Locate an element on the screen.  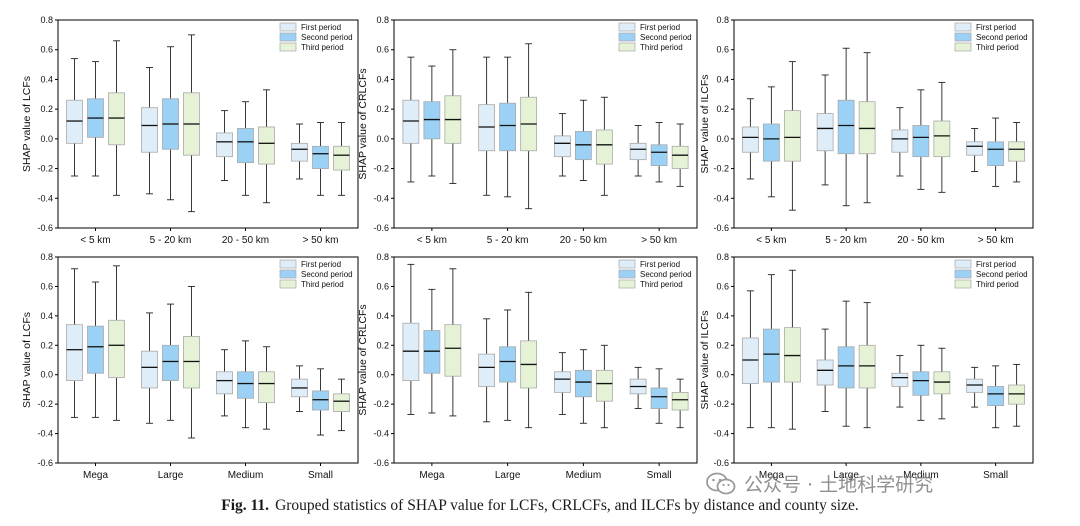
y-tick-label: -0.4 is located at coordinates (721, 198).